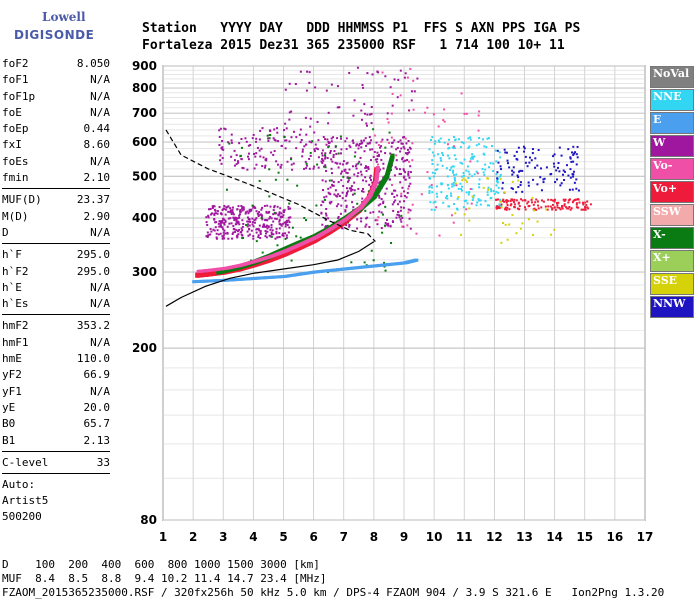 This screenshot has height=600, width=700. What do you see at coordinates (19, 96) in the screenshot?
I see `param-key: foF1p` at bounding box center [19, 96].